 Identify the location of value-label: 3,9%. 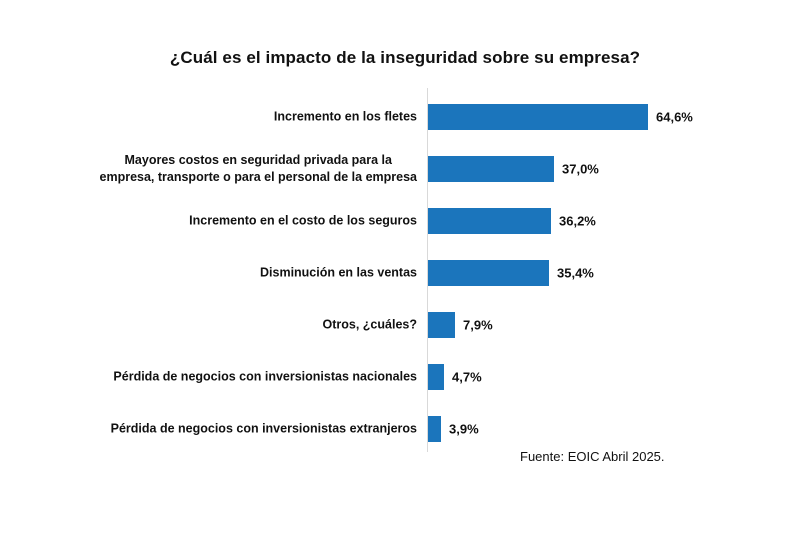
(464, 429).